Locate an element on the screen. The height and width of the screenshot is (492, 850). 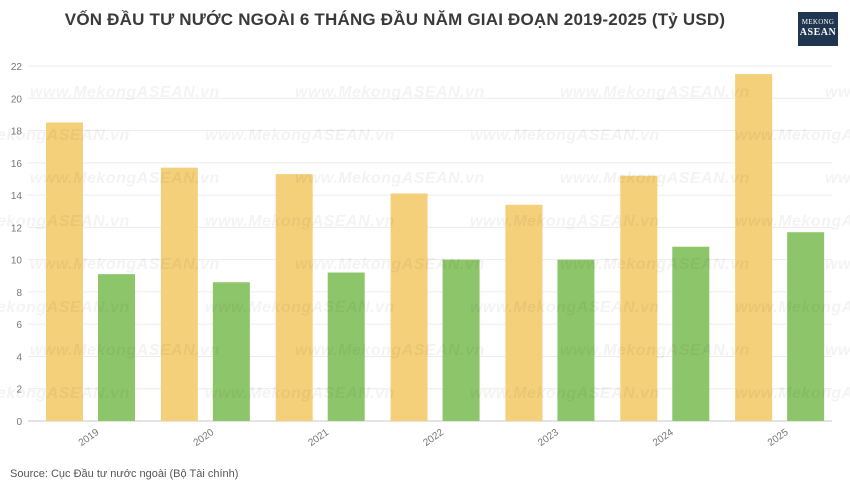
x-tick-label: 2019 is located at coordinates (89, 438).